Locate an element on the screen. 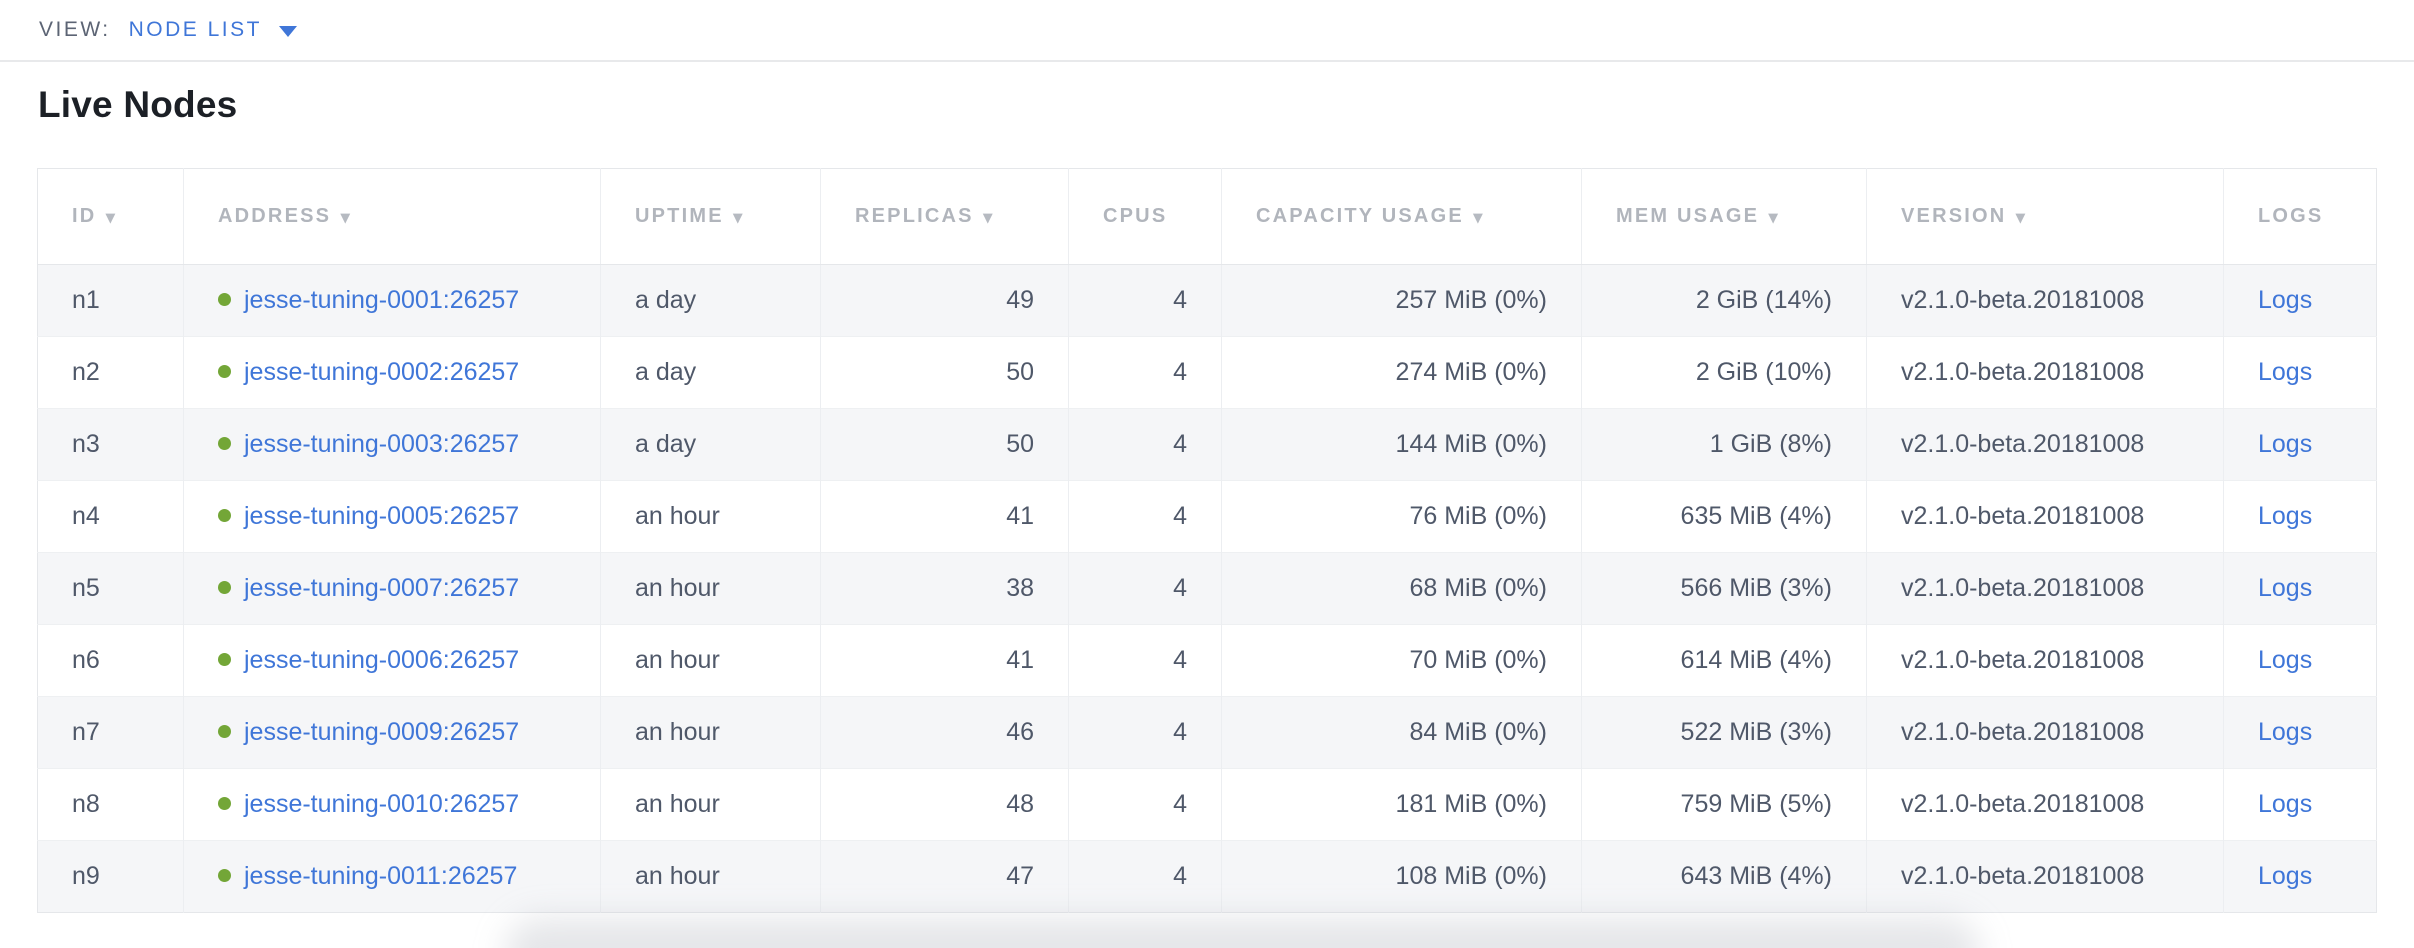 The height and width of the screenshot is (948, 2414). node-address-link: jesse-tuning-0003:26257 is located at coordinates (382, 444).